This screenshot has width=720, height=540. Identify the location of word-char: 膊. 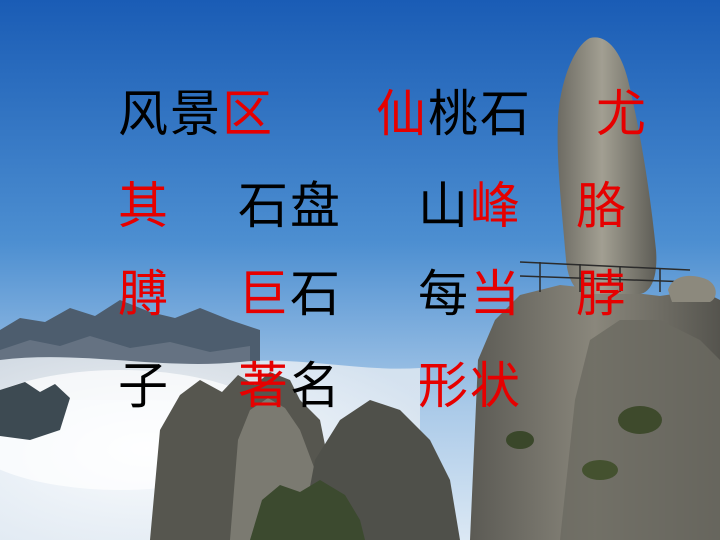
(144, 294).